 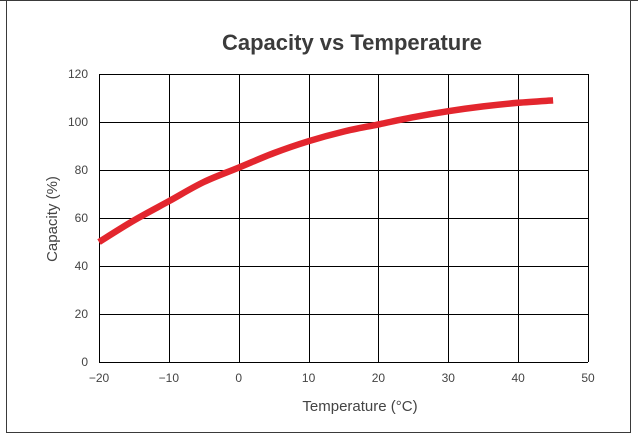 What do you see at coordinates (84, 362) in the screenshot?
I see `y-tick-label: 0` at bounding box center [84, 362].